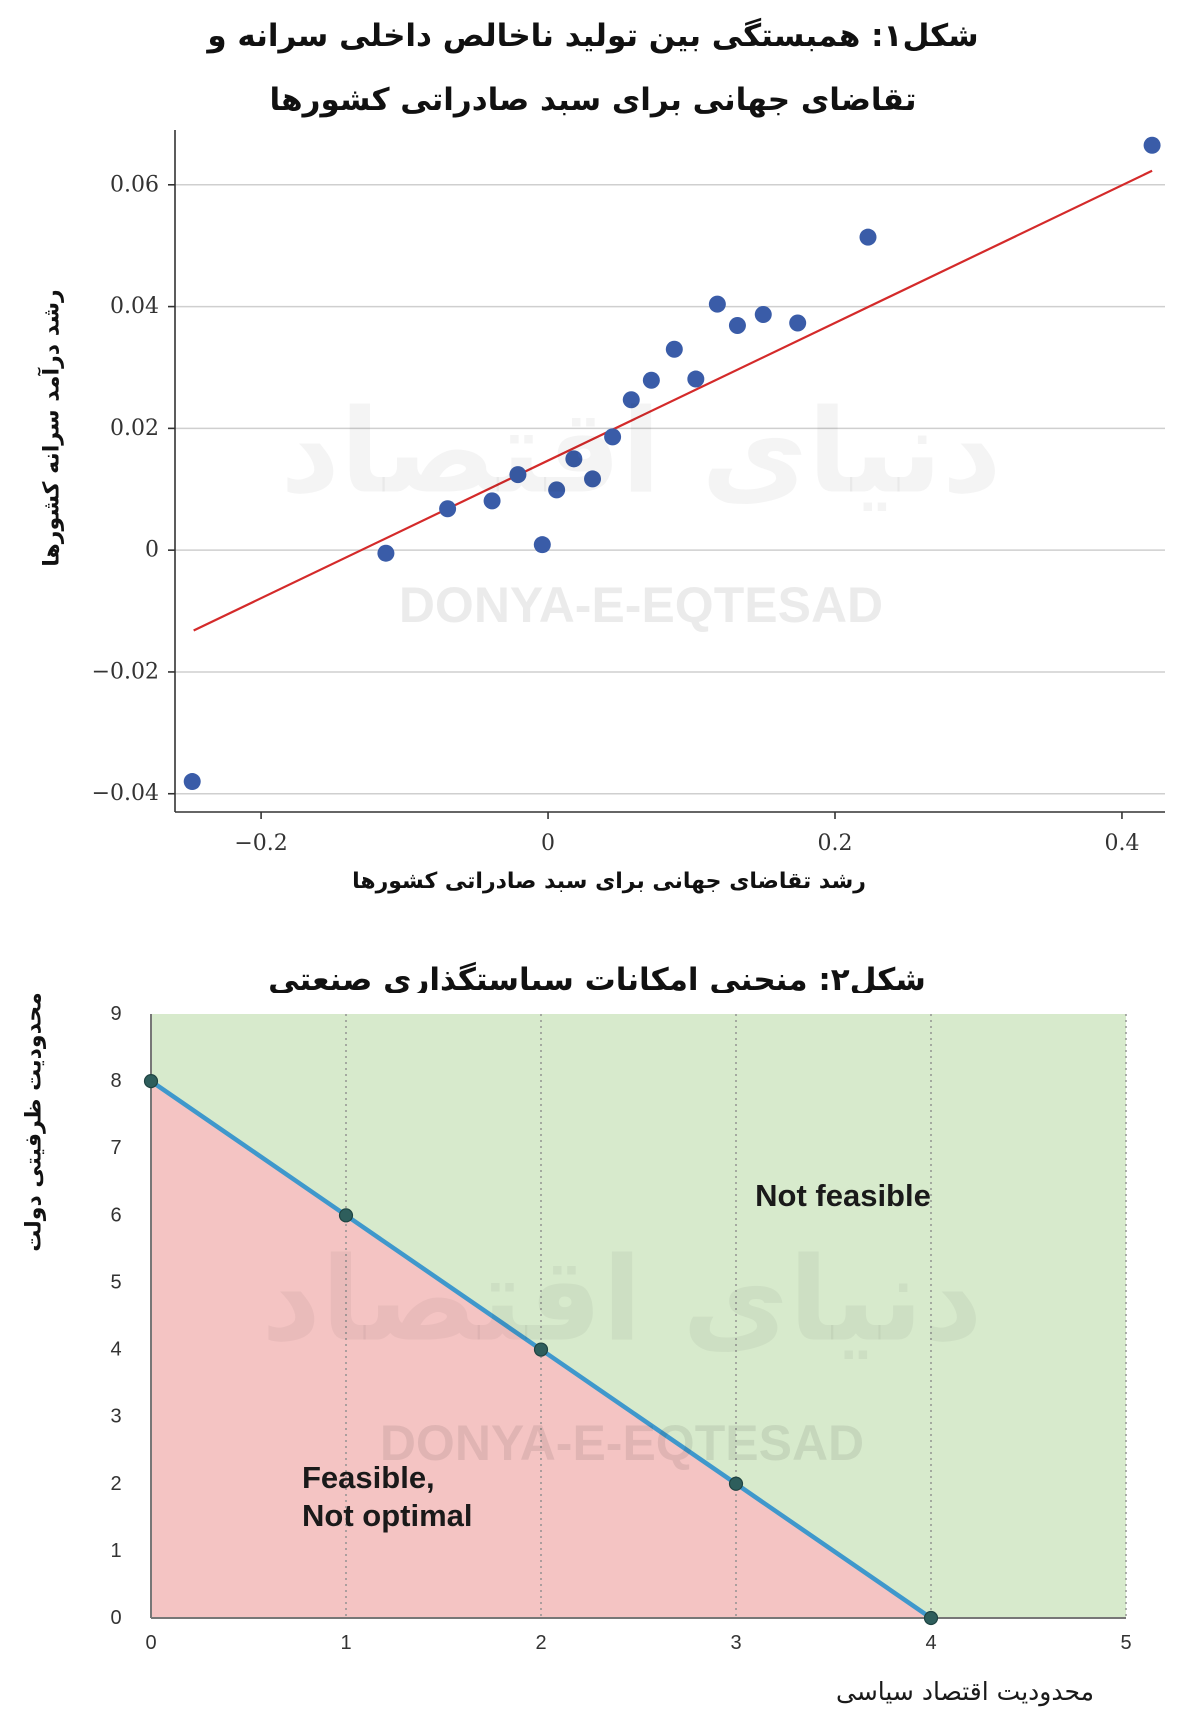 This screenshot has width=1200, height=1721. What do you see at coordinates (638, 1643) in the screenshot?
I see `chart-2-x-ticks: 0 1 2 3 4 5` at bounding box center [638, 1643].